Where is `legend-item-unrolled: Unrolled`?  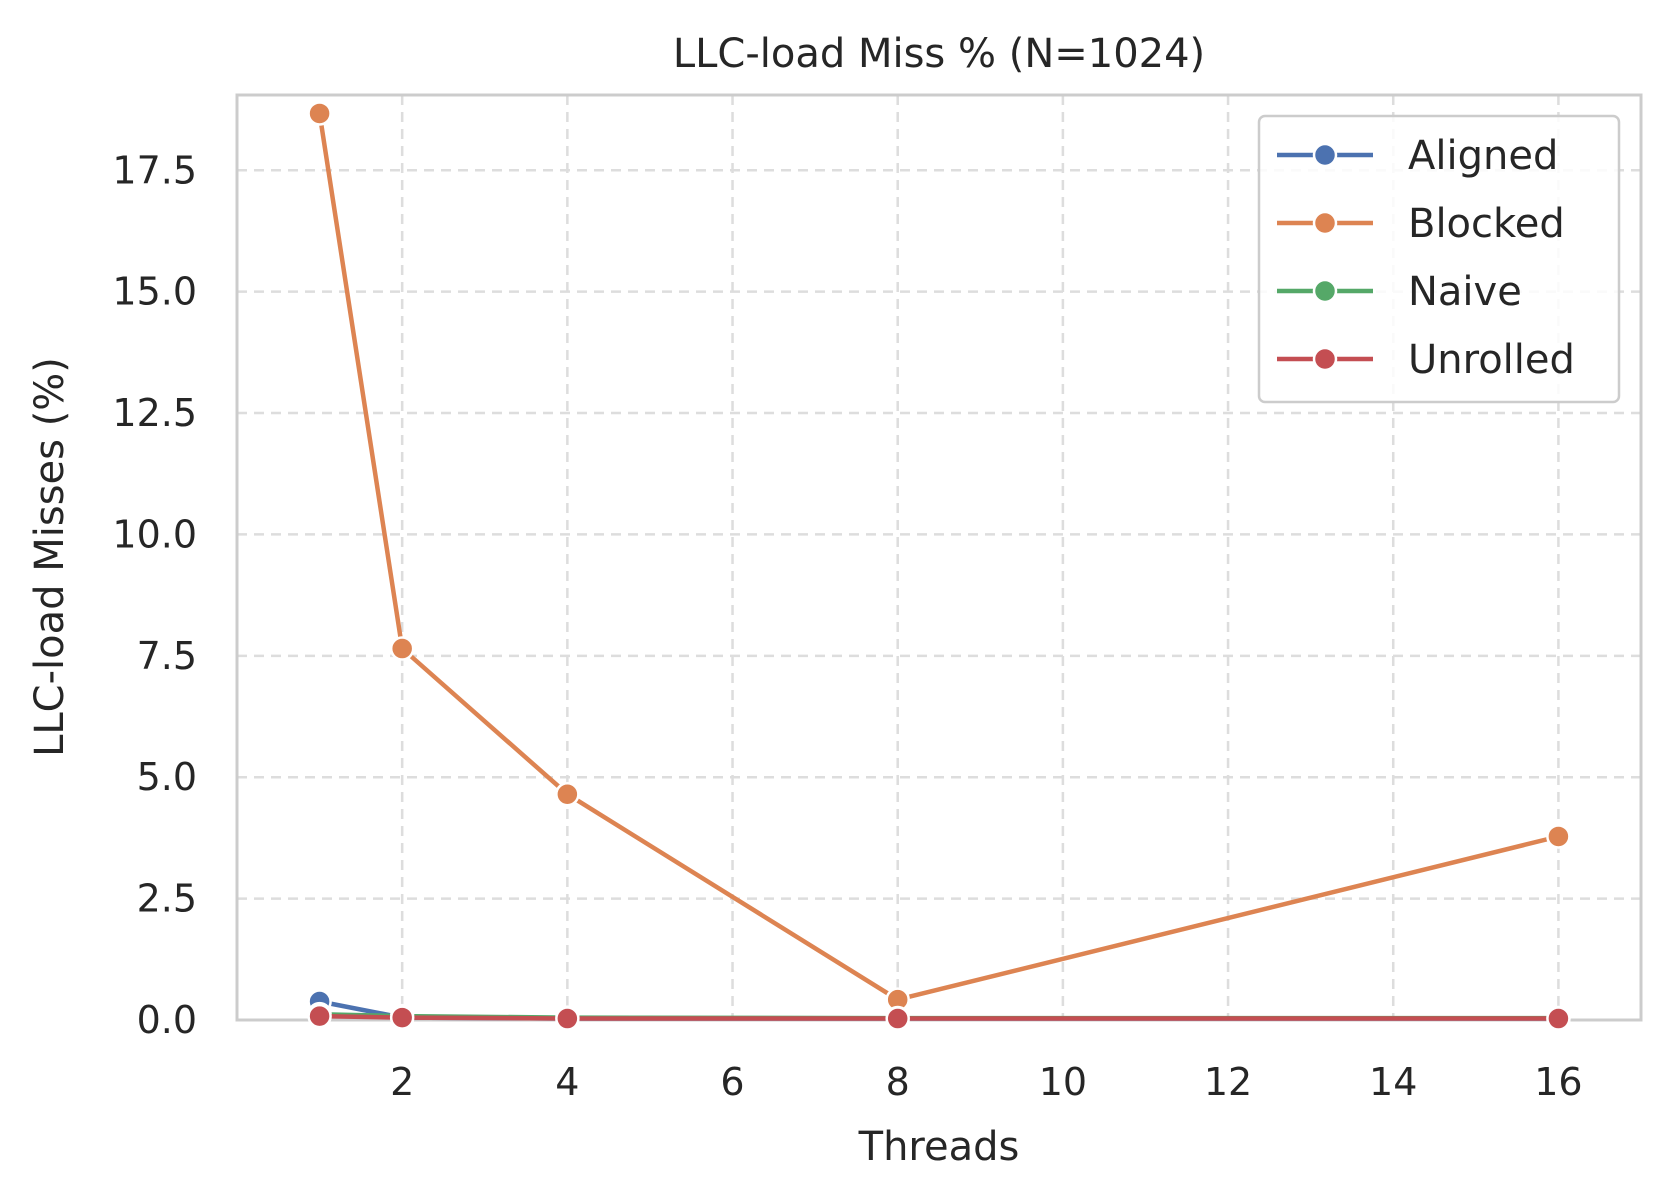
legend-item-unrolled: Unrolled is located at coordinates (1426, 360).